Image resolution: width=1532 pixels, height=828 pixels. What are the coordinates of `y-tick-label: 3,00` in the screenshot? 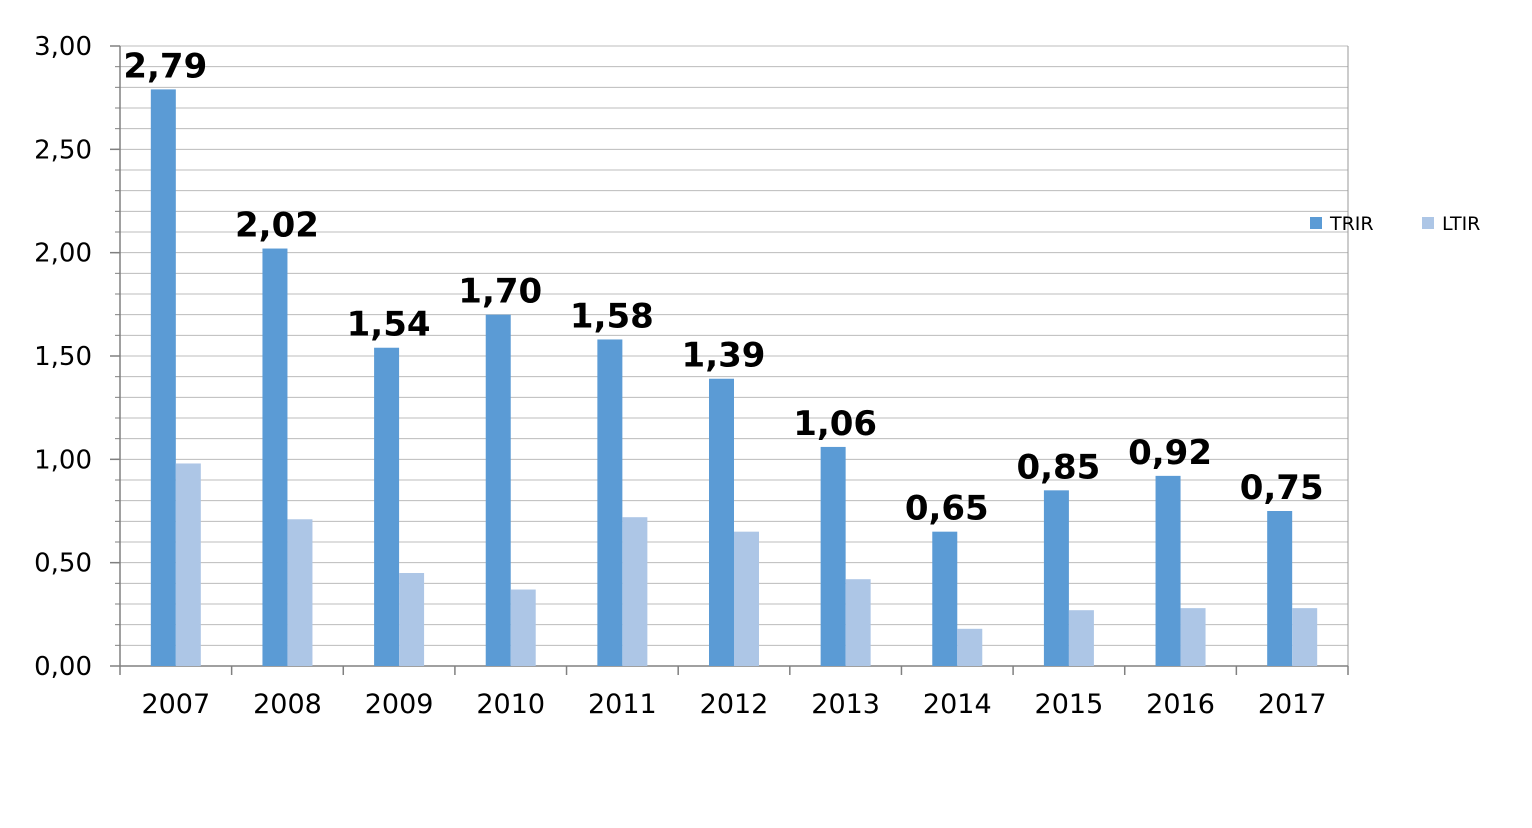 It's located at (63, 47).